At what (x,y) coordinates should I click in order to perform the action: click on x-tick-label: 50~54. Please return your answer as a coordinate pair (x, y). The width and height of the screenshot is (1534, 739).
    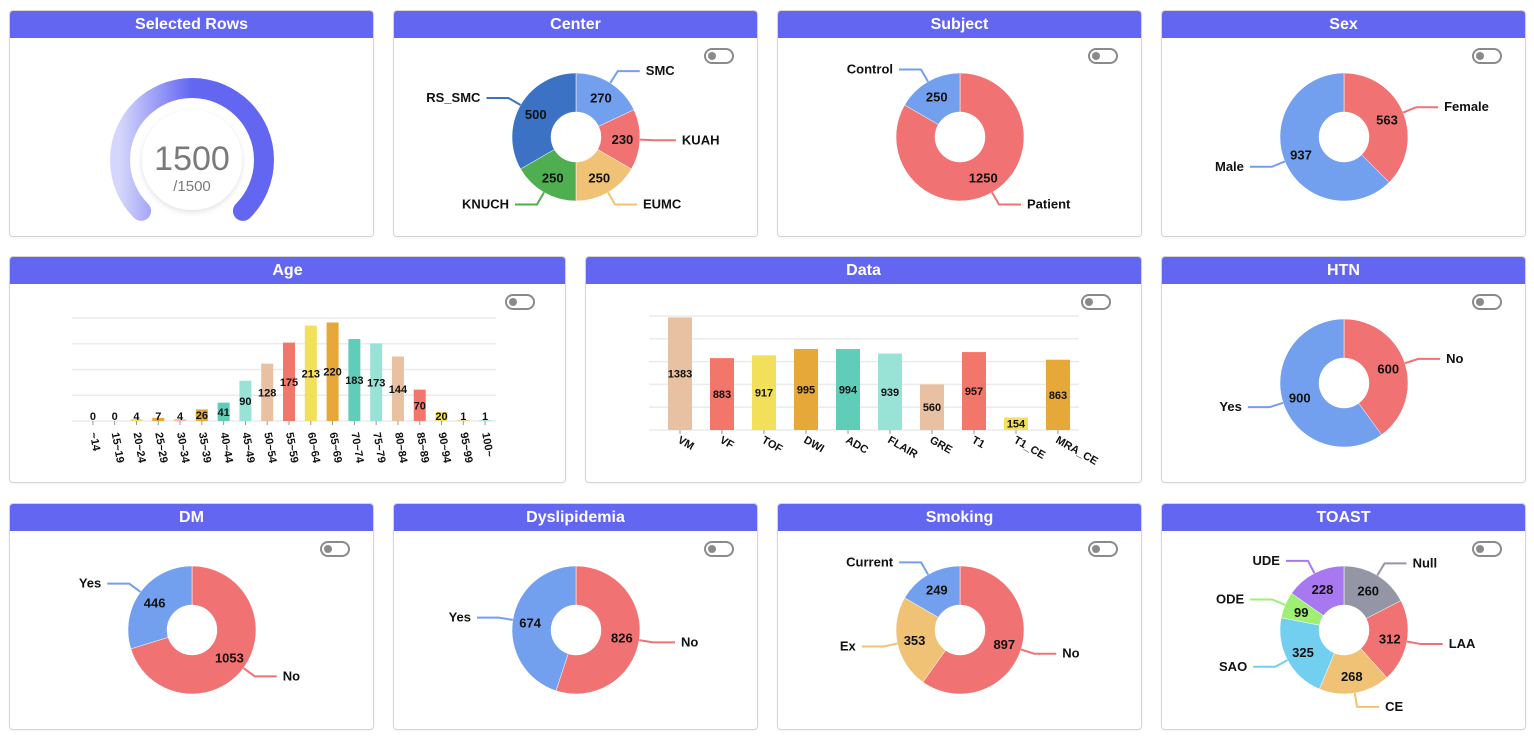
    Looking at the image, I should click on (269, 447).